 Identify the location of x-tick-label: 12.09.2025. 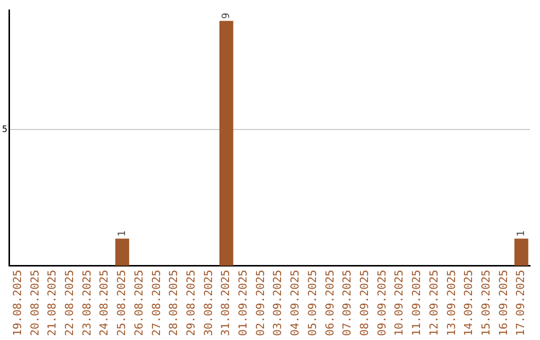
(433, 303).